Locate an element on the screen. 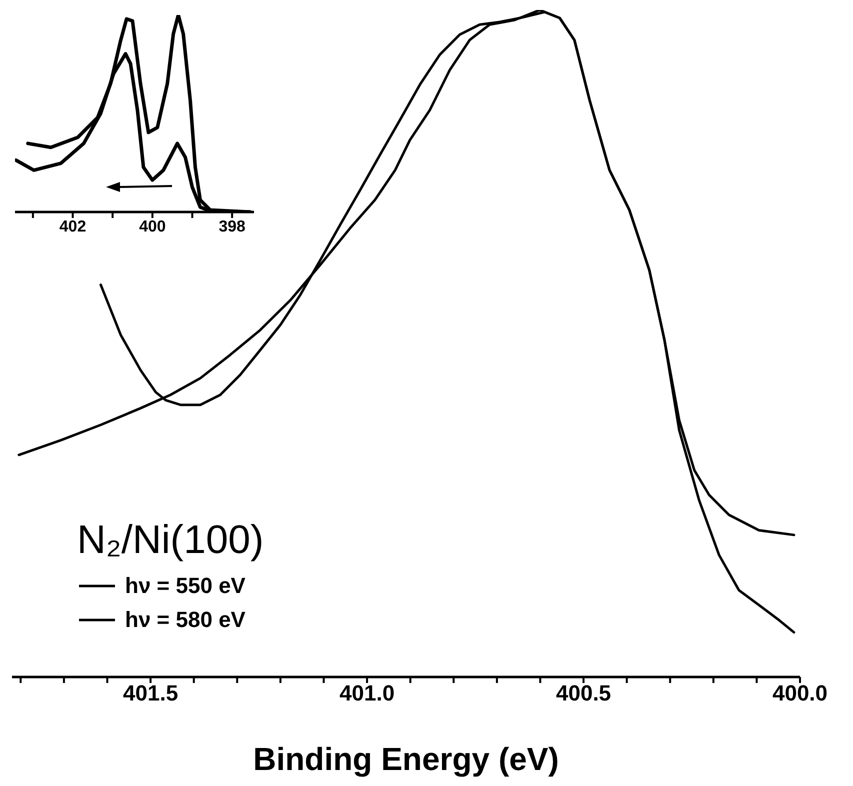 Image resolution: width=853 pixels, height=786 pixels. x-tick-label: 401.5 is located at coordinates (150, 693).